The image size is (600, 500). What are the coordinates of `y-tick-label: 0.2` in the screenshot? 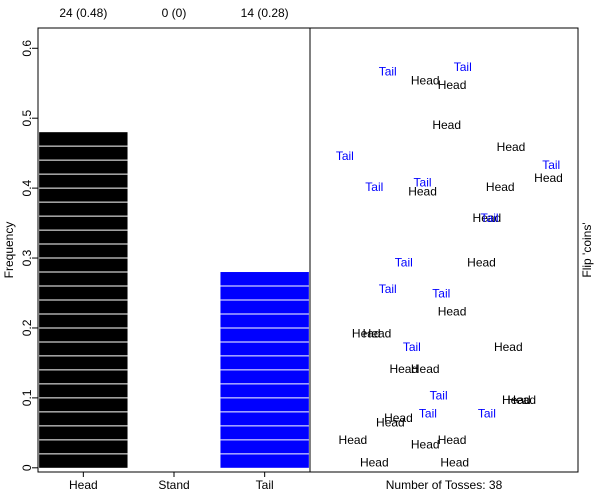 It's located at (27, 327).